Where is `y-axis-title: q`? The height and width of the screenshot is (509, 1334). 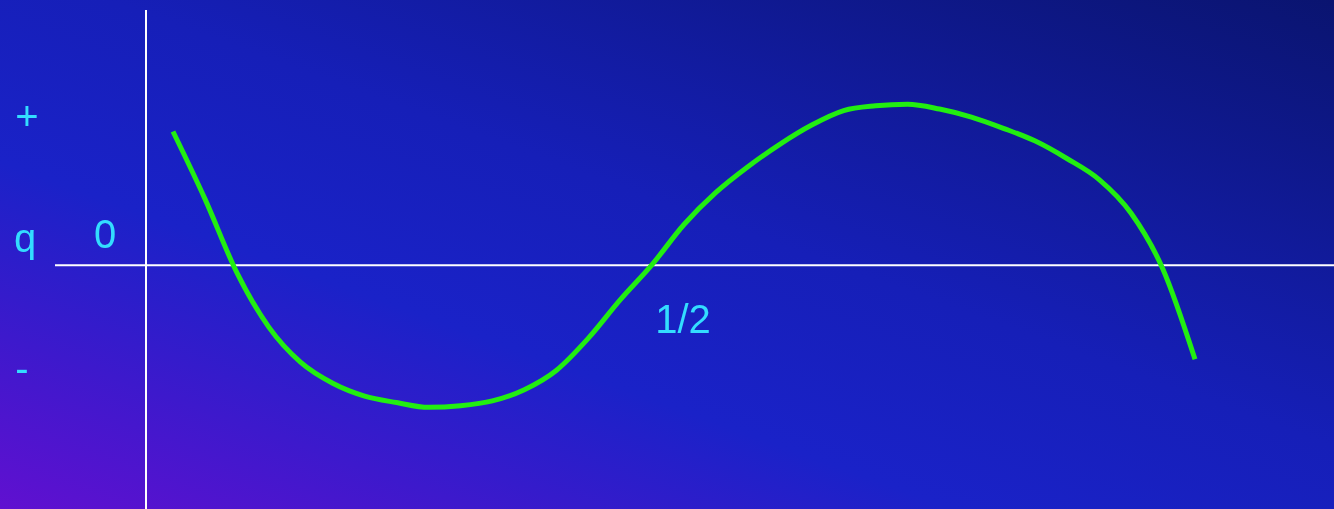 y-axis-title: q is located at coordinates (25, 238).